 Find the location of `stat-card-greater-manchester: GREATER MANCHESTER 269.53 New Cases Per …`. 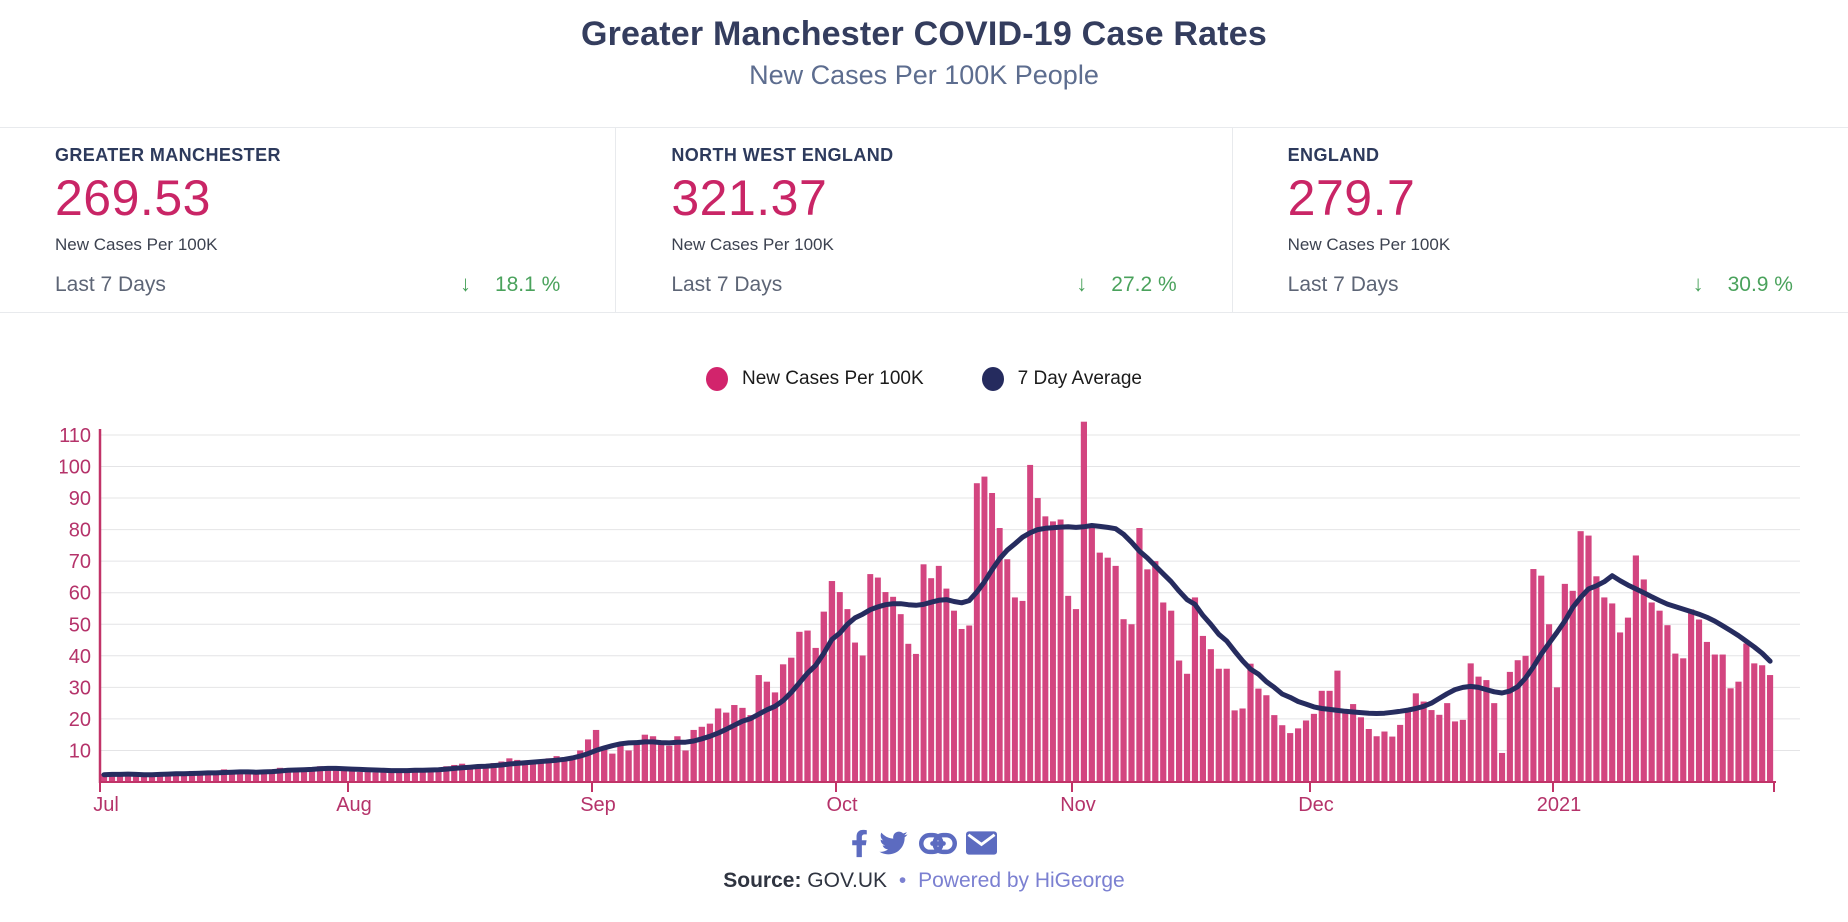

stat-card-greater-manchester: GREATER MANCHESTER 269.53 New Cases Per … is located at coordinates (307, 220).